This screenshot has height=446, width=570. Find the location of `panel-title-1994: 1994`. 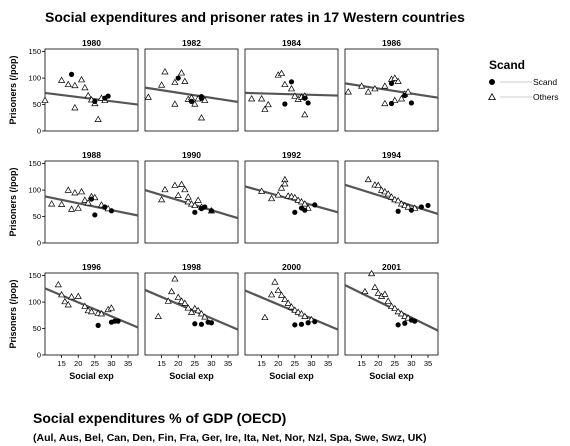

panel-title-1994: 1994 is located at coordinates (391, 155).